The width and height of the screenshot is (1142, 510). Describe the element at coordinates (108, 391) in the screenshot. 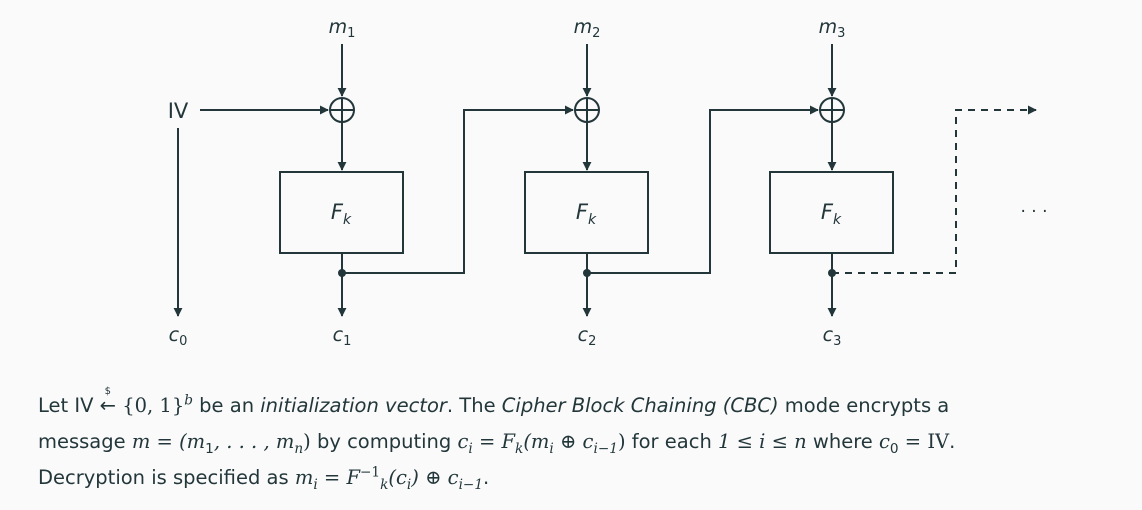

I see `dollar-sign: $` at that location.